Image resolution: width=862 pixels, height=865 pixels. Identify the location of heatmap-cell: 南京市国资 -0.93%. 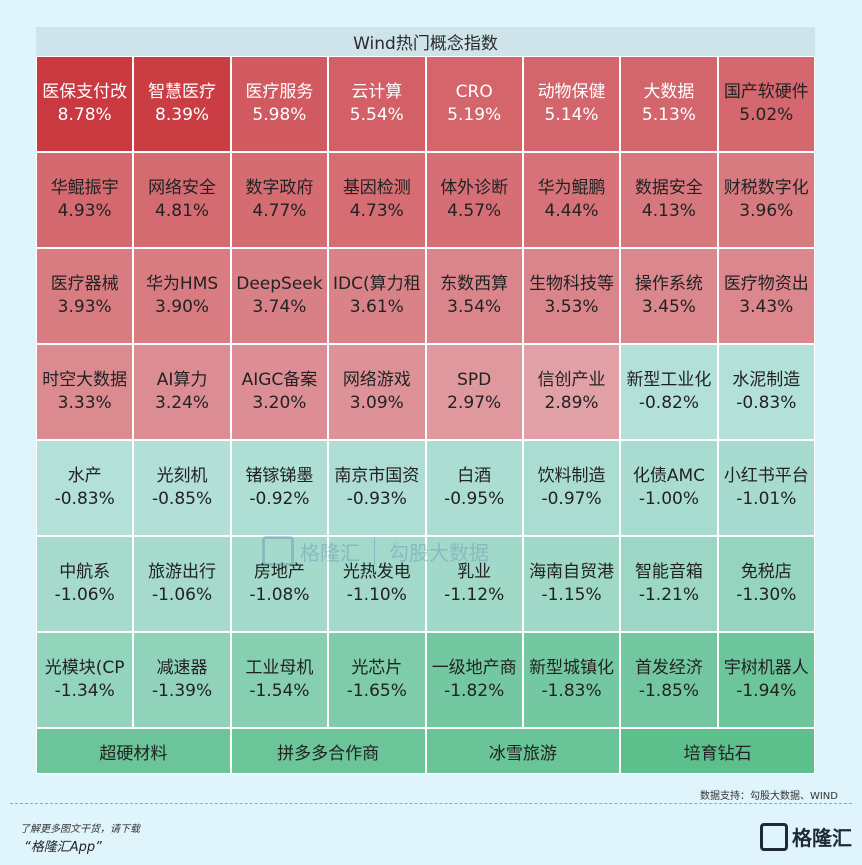
(377, 488).